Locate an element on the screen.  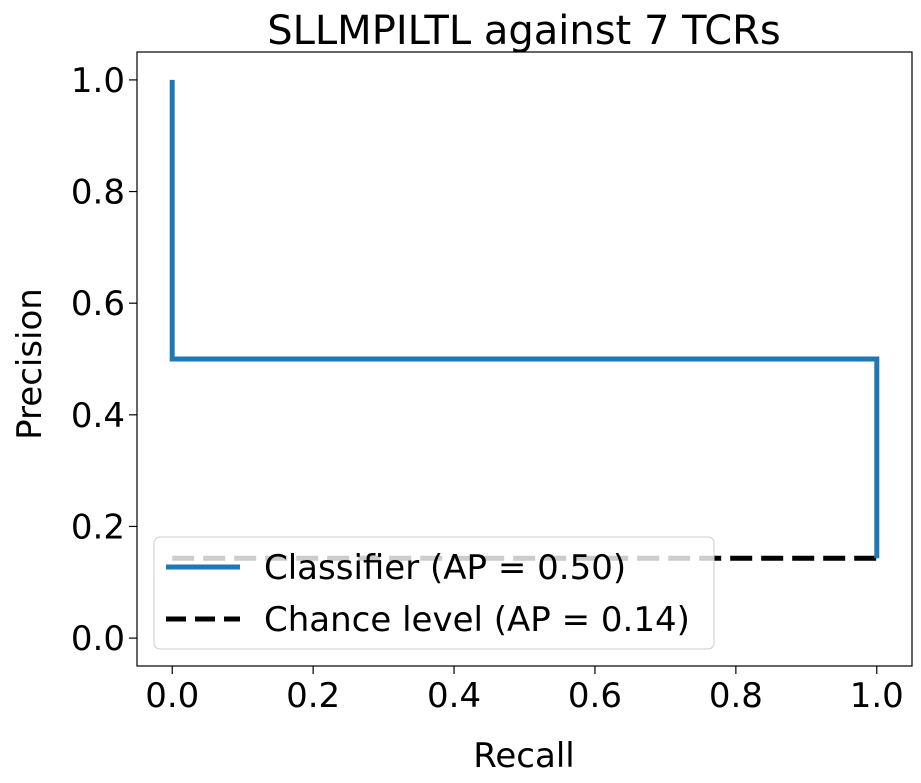
y-tick-label: 0.2 is located at coordinates (98, 527).